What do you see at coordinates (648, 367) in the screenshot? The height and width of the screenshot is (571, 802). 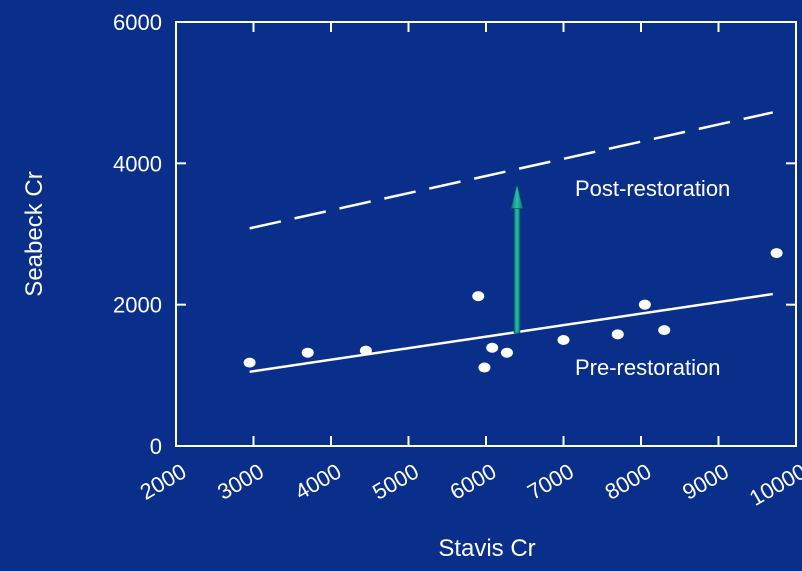 I see `pre-restoration-label: Pre-restoration` at bounding box center [648, 367].